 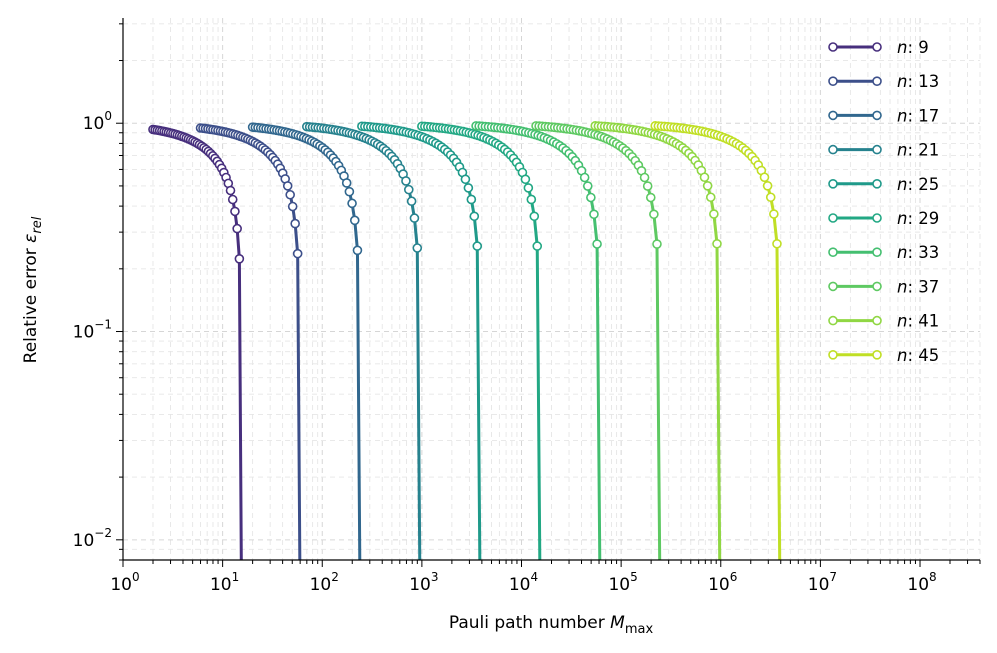 What do you see at coordinates (596, 340) in the screenshot?
I see `series-n37` at bounding box center [596, 340].